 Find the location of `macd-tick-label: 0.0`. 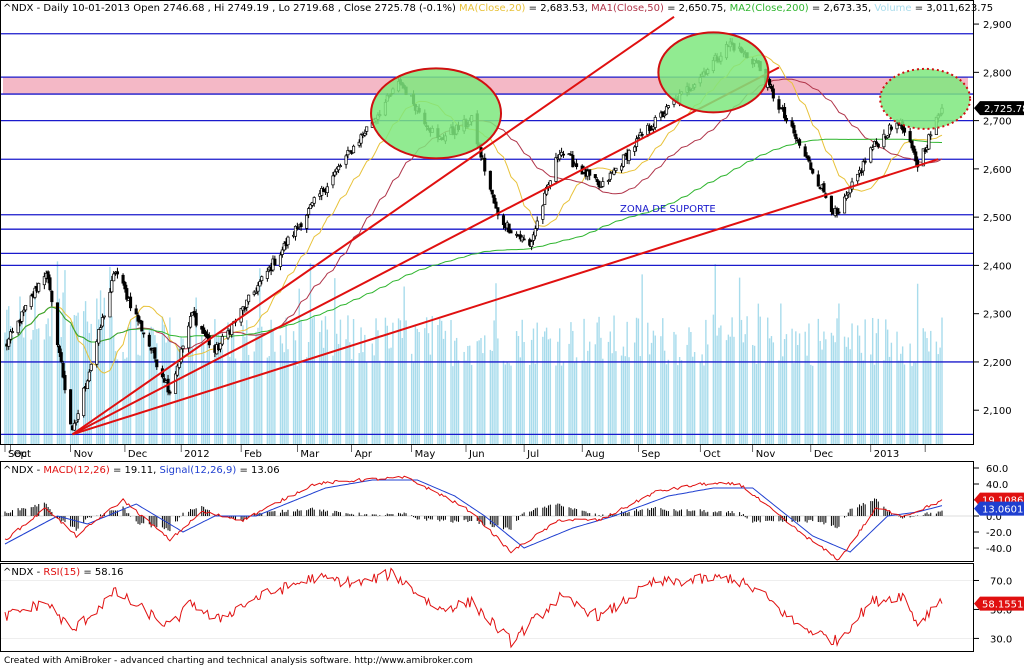

macd-tick-label: 0.0 is located at coordinates (994, 517).